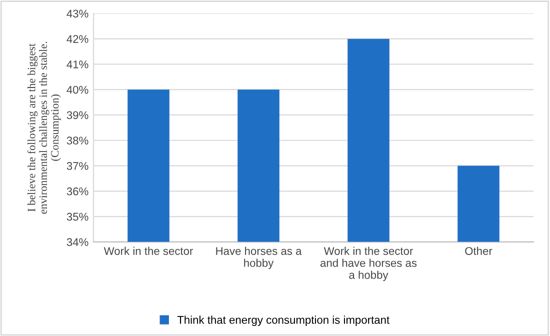 The width and height of the screenshot is (550, 336). I want to click on y-tick-label: 34%, so click(77, 242).